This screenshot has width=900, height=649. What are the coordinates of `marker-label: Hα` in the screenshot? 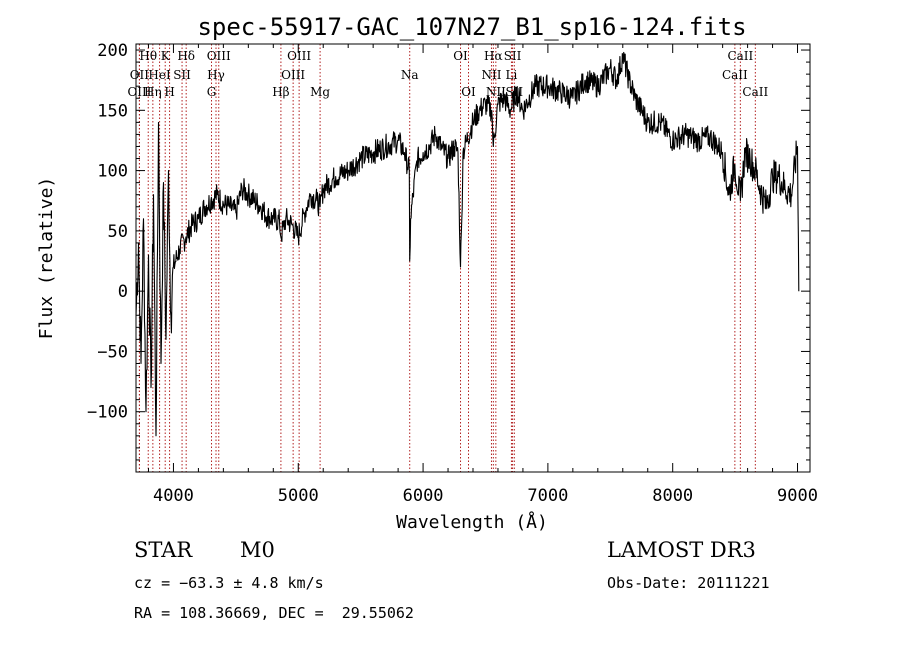 It's located at (493, 56).